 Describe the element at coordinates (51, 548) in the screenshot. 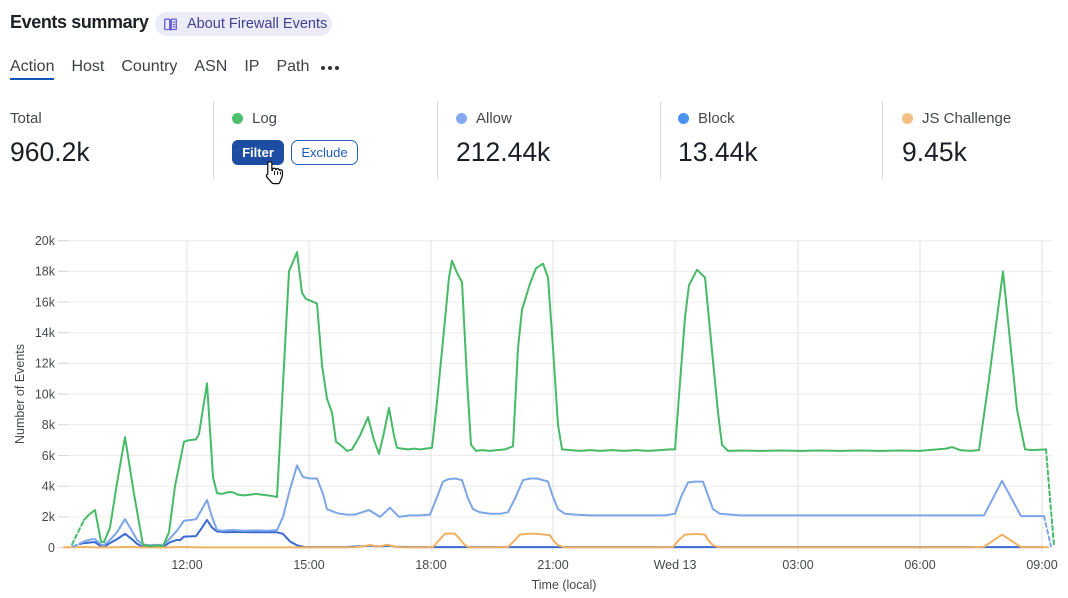

I see `svg-text: 0` at that location.